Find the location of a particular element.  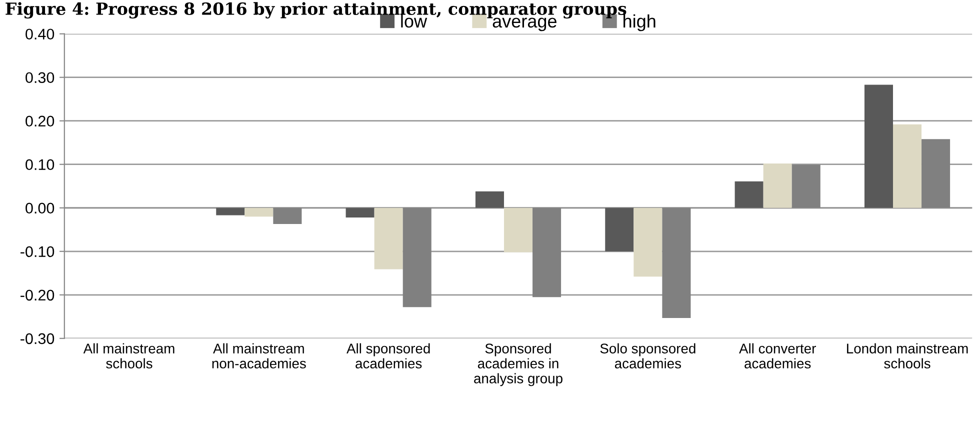

x-tick-label: All converter academies is located at coordinates (777, 355).